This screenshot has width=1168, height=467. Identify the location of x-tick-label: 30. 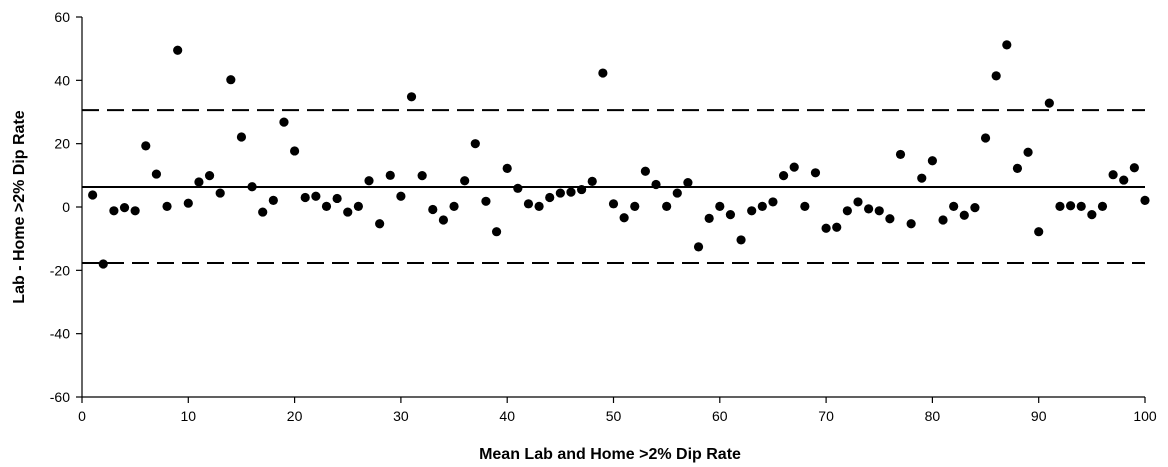
(401, 416).